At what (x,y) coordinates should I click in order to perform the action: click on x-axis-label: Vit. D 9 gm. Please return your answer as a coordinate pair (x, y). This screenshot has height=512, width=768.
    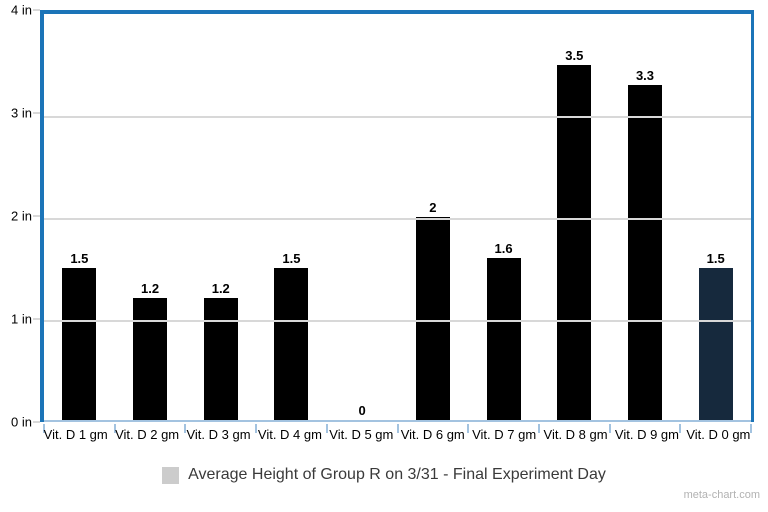
    Looking at the image, I should click on (646, 434).